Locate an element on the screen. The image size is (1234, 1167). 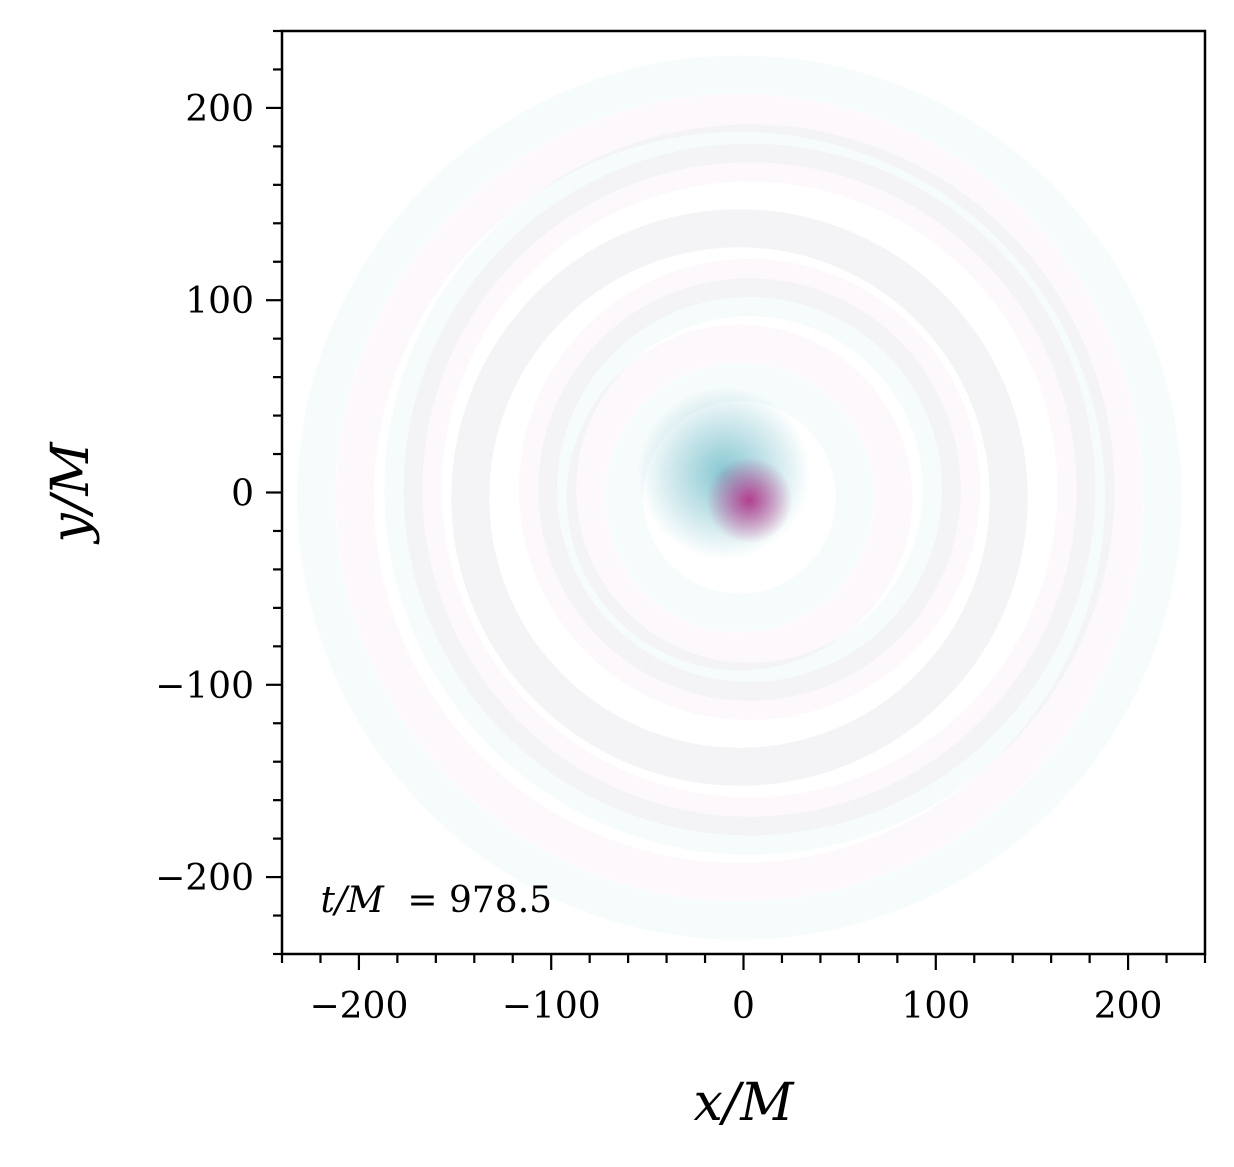
negative-blob is located at coordinates (749, 500).